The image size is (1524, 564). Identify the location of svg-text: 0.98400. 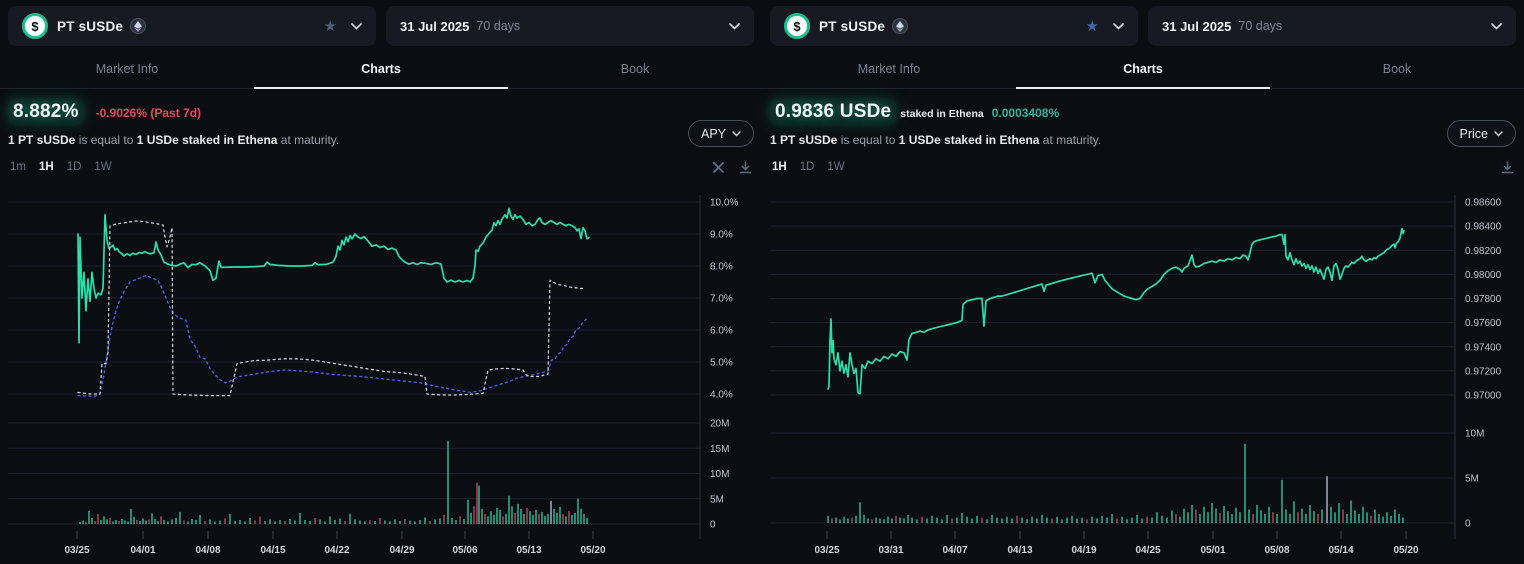
(1483, 227).